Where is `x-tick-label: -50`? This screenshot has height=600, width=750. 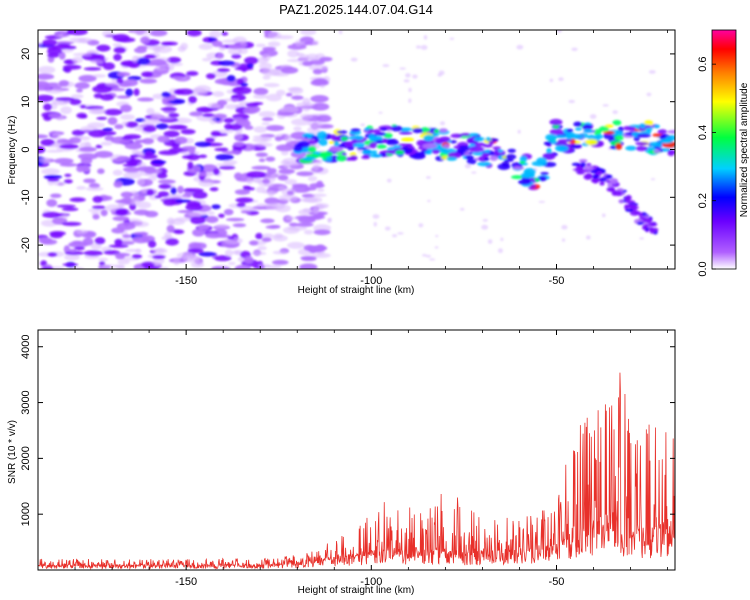 x-tick-label: -50 is located at coordinates (557, 582).